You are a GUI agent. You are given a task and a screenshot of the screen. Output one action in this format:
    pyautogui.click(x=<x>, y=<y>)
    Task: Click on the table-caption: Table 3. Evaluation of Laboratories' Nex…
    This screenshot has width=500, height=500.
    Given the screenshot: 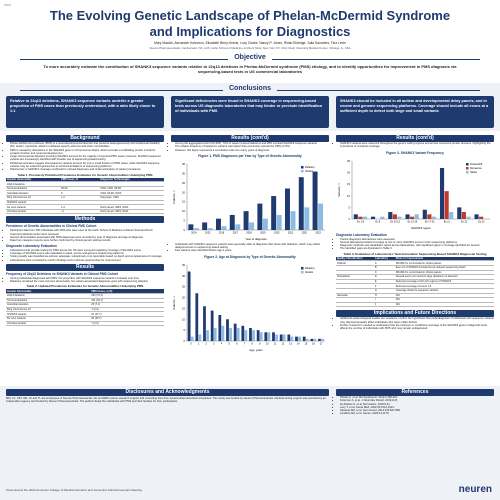 What is the action you would take?
    pyautogui.click(x=415, y=253)
    